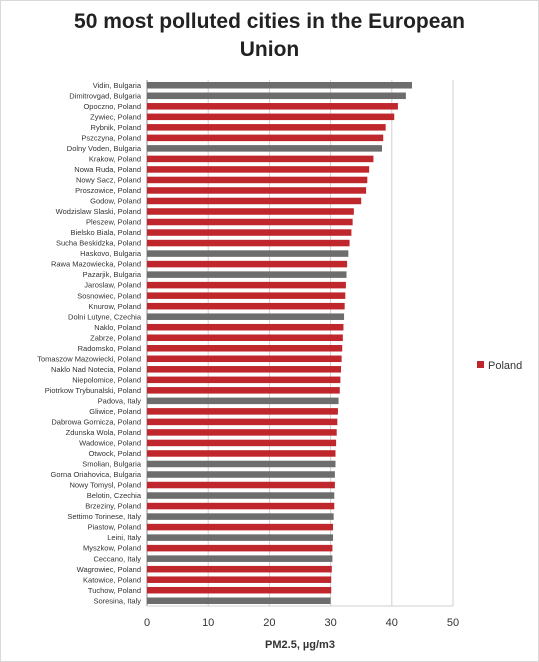 This screenshot has height=662, width=539. I want to click on category-label-3: Opoczno, Poland, so click(112, 106).